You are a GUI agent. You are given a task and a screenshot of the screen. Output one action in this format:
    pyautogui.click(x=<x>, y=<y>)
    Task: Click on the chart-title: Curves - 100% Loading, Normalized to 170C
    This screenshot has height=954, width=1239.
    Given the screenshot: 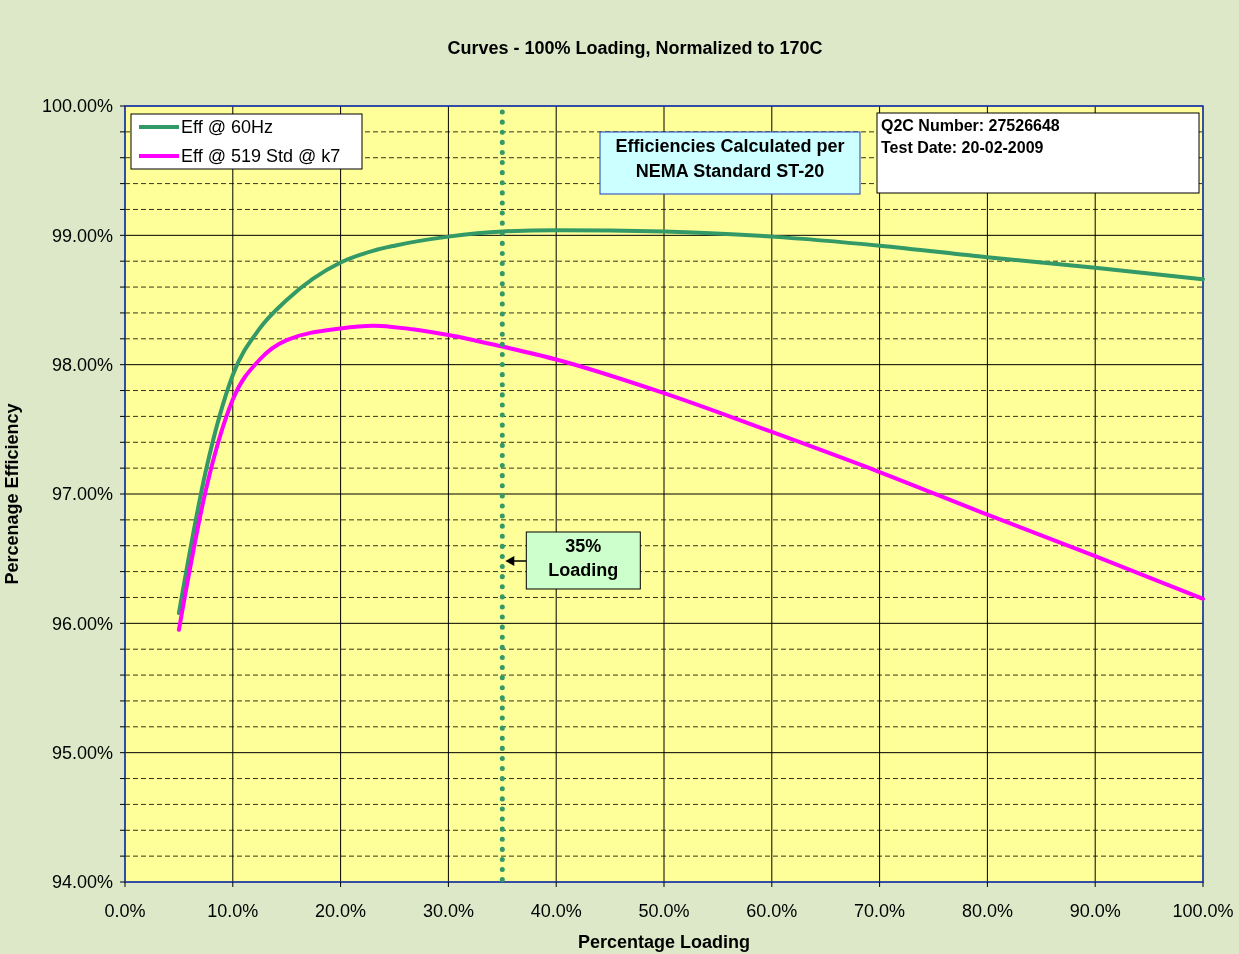 What is the action you would take?
    pyautogui.click(x=635, y=48)
    